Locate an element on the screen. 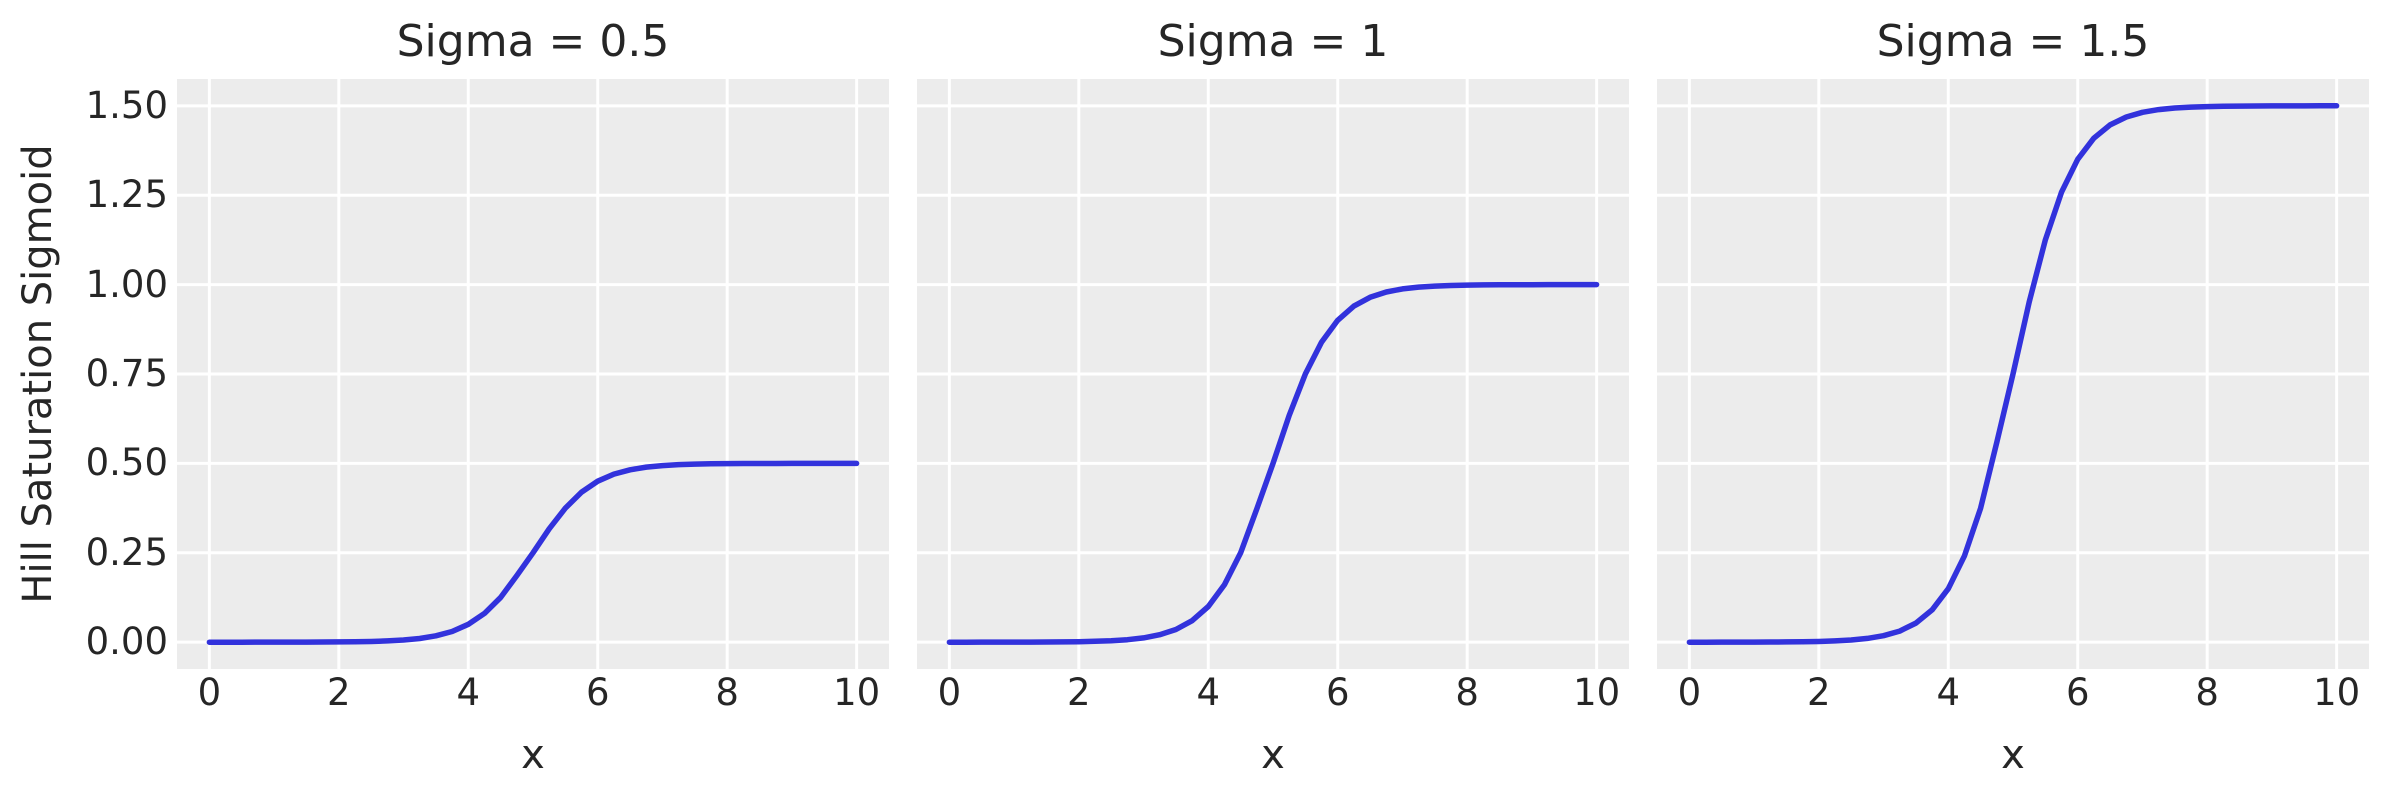  subplot-title-sigma-1.5: Sigma = 1.5 is located at coordinates (2013, 41).